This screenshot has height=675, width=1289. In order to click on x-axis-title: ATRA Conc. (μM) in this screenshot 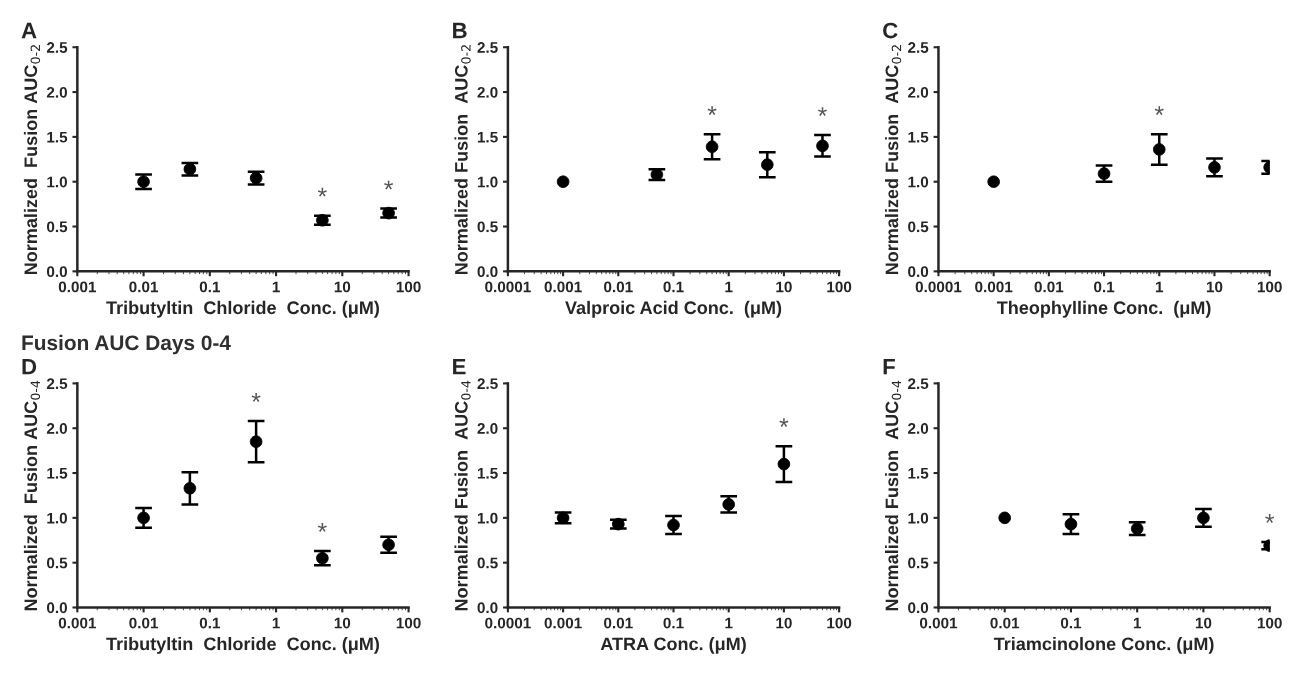, I will do `click(673, 645)`.